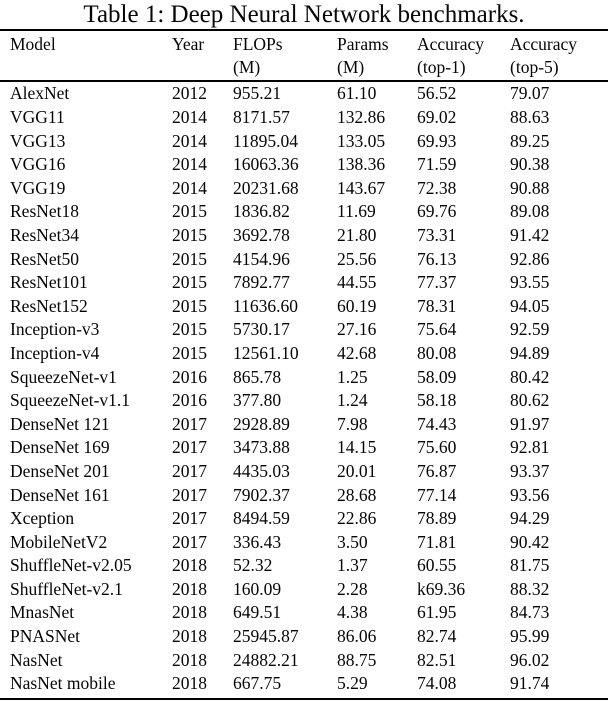  I want to click on cell-params_m: 1.25, so click(352, 376).